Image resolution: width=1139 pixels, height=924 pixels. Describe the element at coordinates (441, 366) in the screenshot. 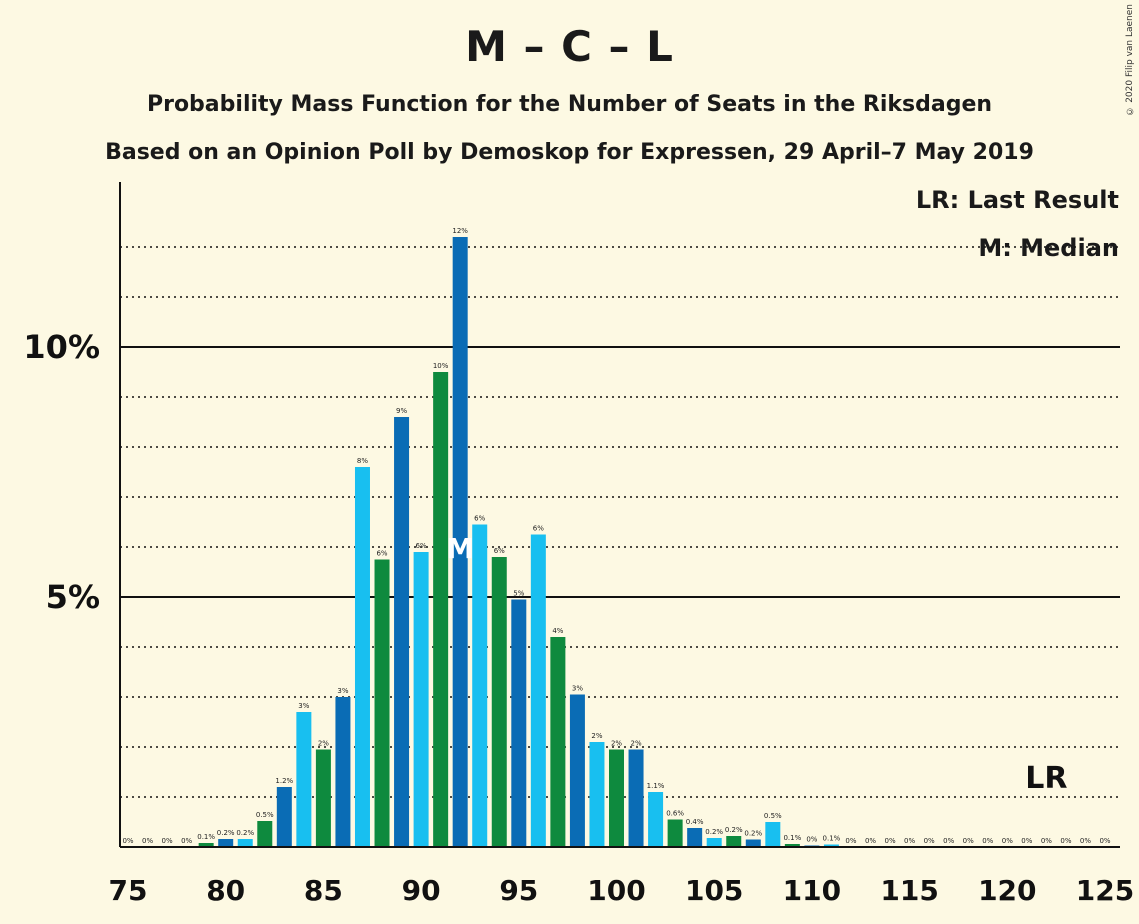

I see `bar-label-seat-91: 10%` at that location.